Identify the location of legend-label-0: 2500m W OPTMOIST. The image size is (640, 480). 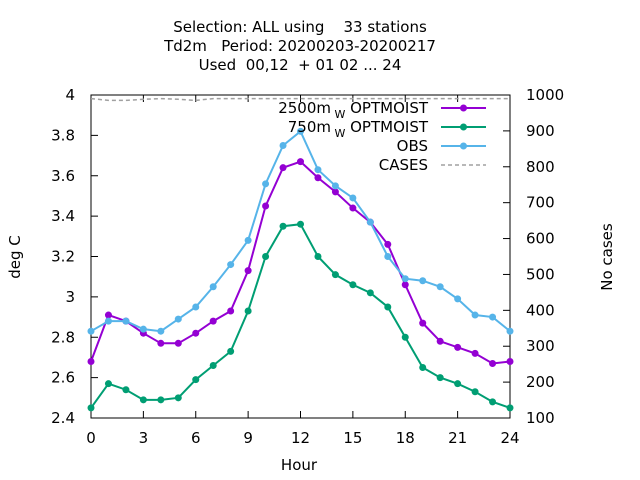
(353, 110).